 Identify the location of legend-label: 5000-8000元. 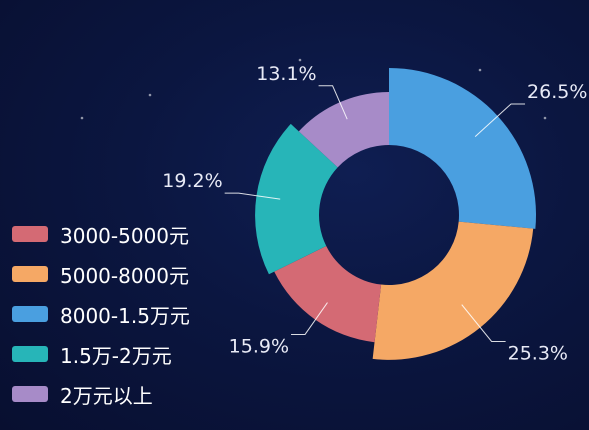
(125, 275).